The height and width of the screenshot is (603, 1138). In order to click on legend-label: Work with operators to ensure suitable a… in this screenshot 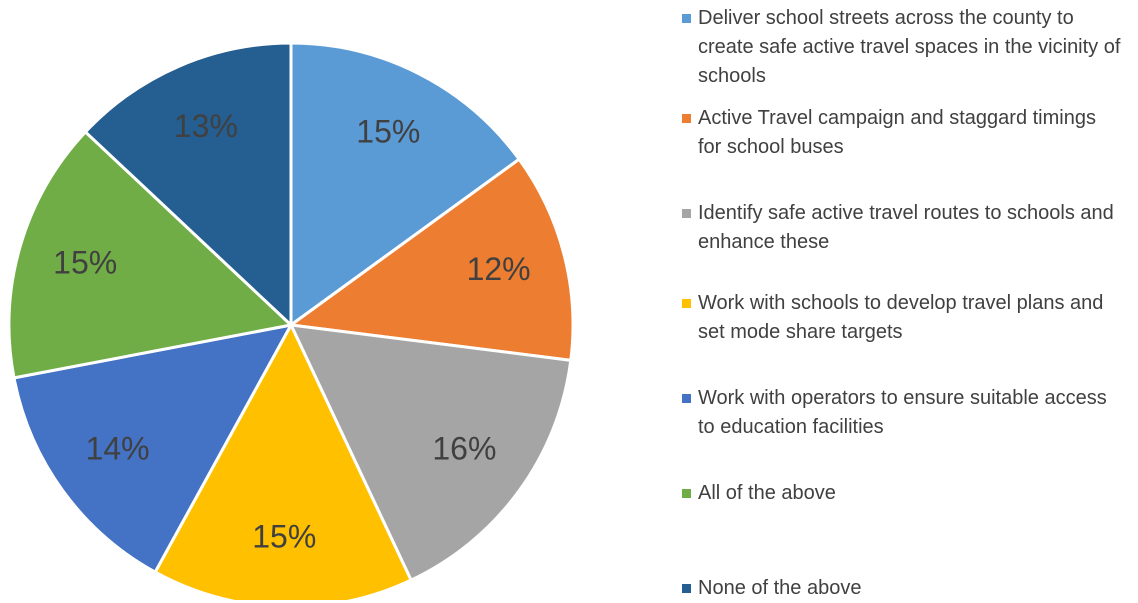, I will do `click(902, 412)`.